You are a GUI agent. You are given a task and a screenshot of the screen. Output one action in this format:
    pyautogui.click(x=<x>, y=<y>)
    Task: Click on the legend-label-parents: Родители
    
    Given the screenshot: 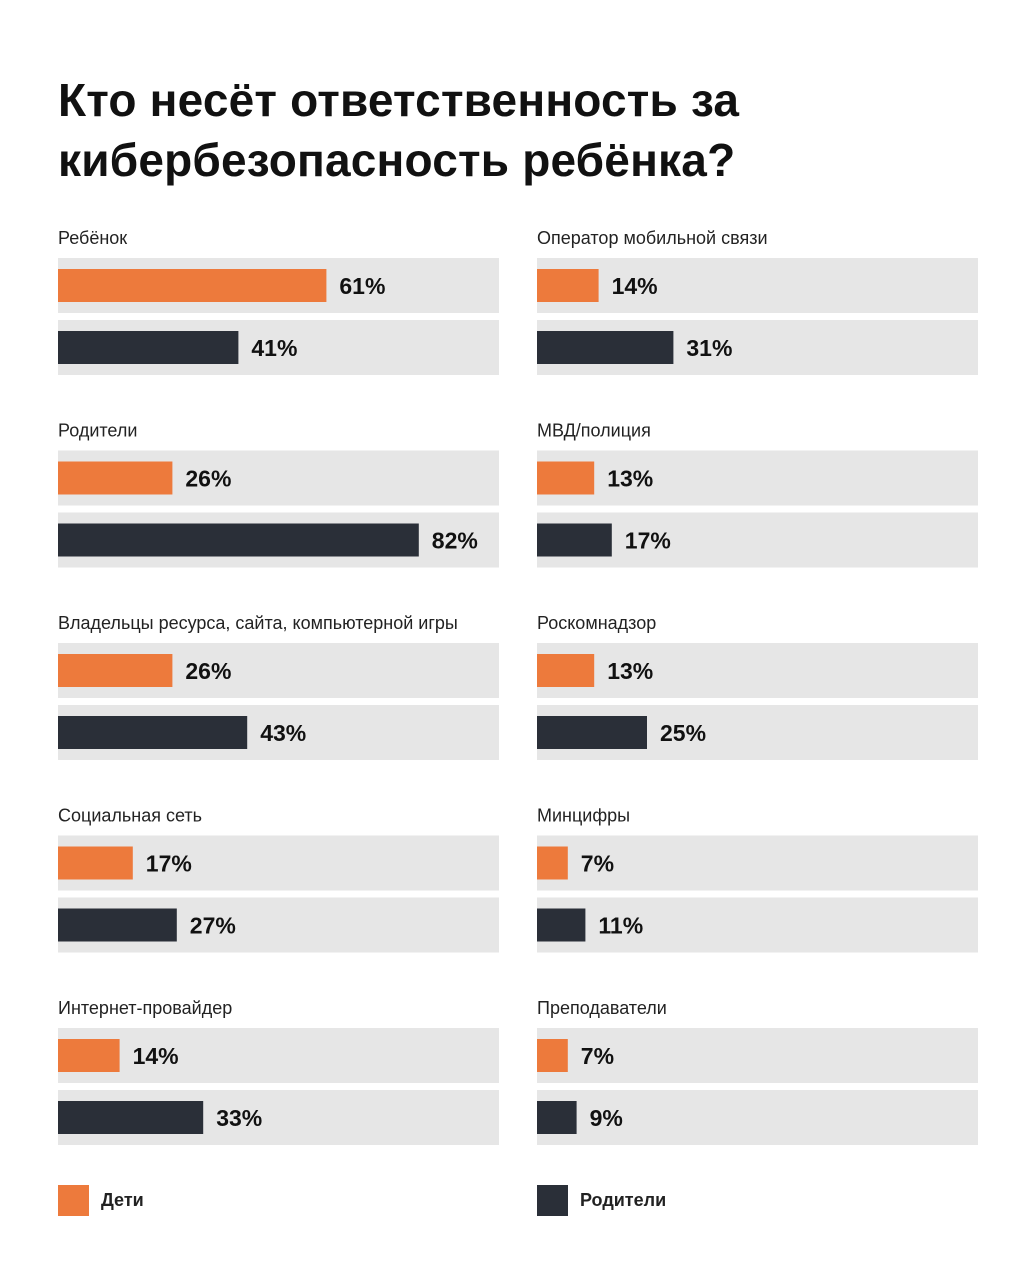 What is the action you would take?
    pyautogui.click(x=623, y=1199)
    